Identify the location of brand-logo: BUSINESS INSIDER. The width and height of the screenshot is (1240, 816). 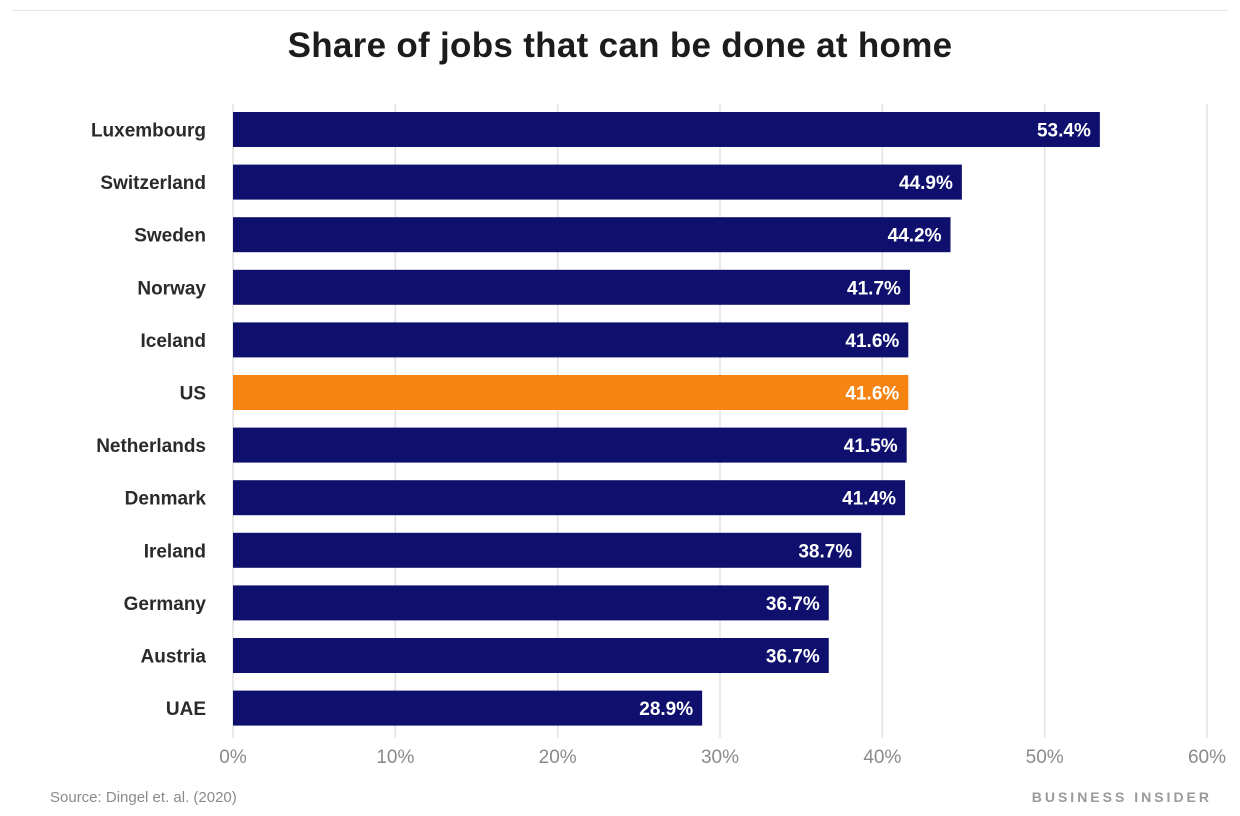
(1121, 797).